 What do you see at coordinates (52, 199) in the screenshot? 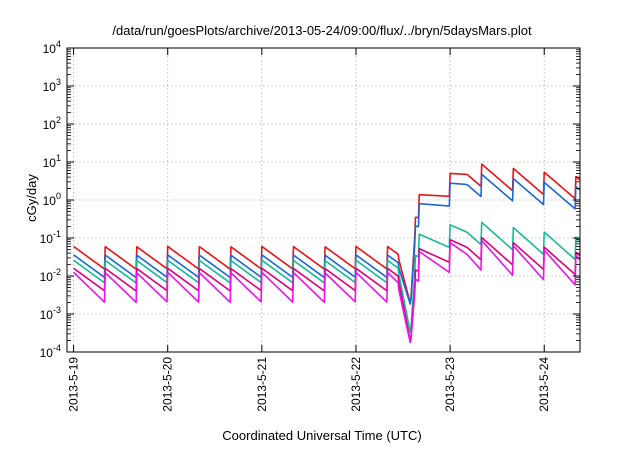
I see `y-tick-label: 10⁰` at bounding box center [52, 199].